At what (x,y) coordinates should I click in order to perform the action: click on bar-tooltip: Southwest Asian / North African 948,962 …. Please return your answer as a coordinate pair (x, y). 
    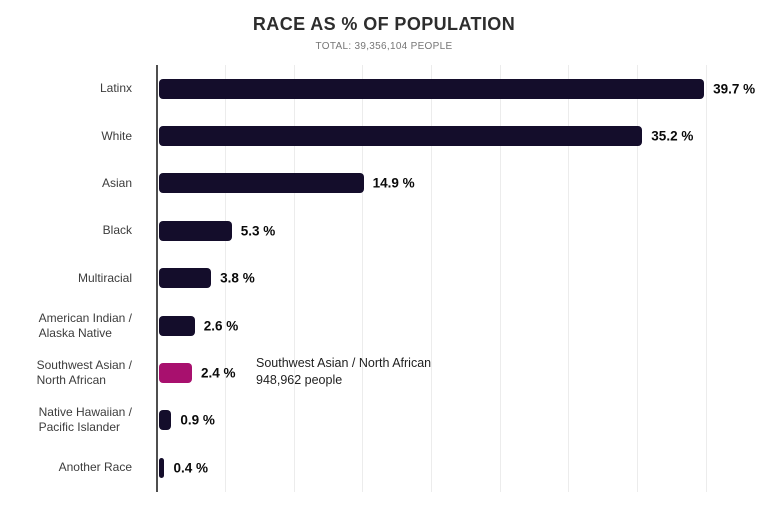
    Looking at the image, I should click on (343, 372).